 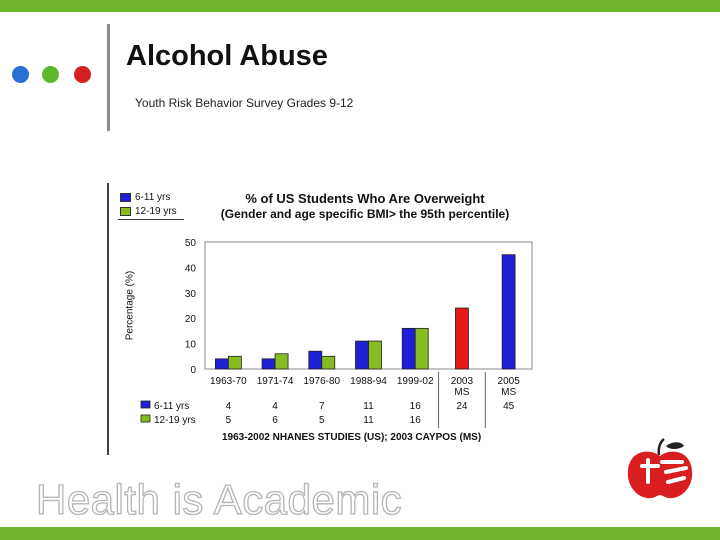 I want to click on legend-top-12-19: 12-19 yrs, so click(x=148, y=211).